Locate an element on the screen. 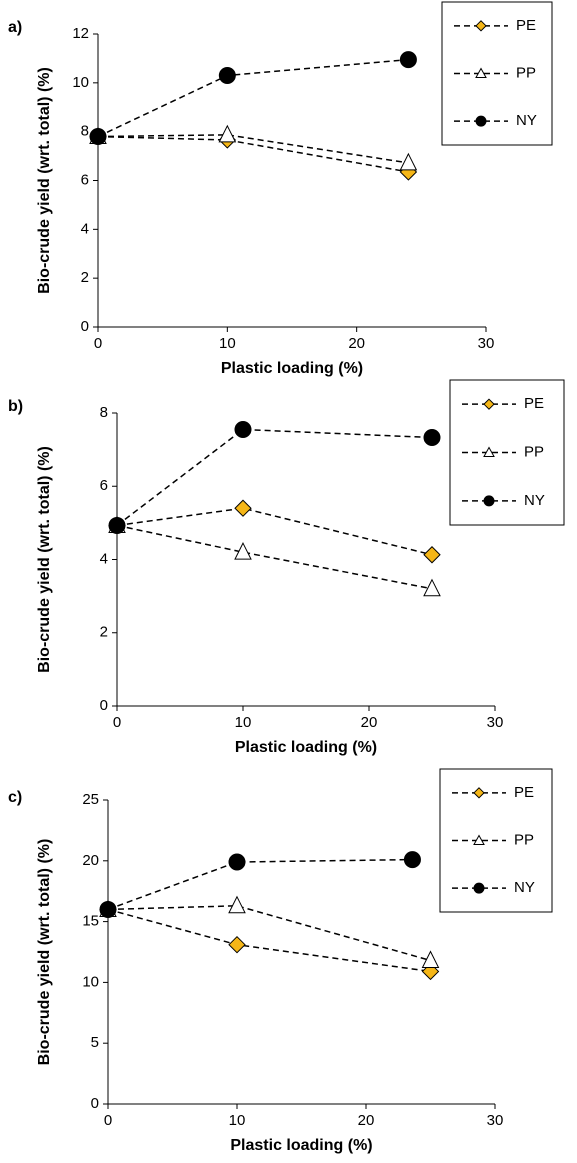 The image size is (577, 1163). y-tick-label: 5 is located at coordinates (95, 1042).